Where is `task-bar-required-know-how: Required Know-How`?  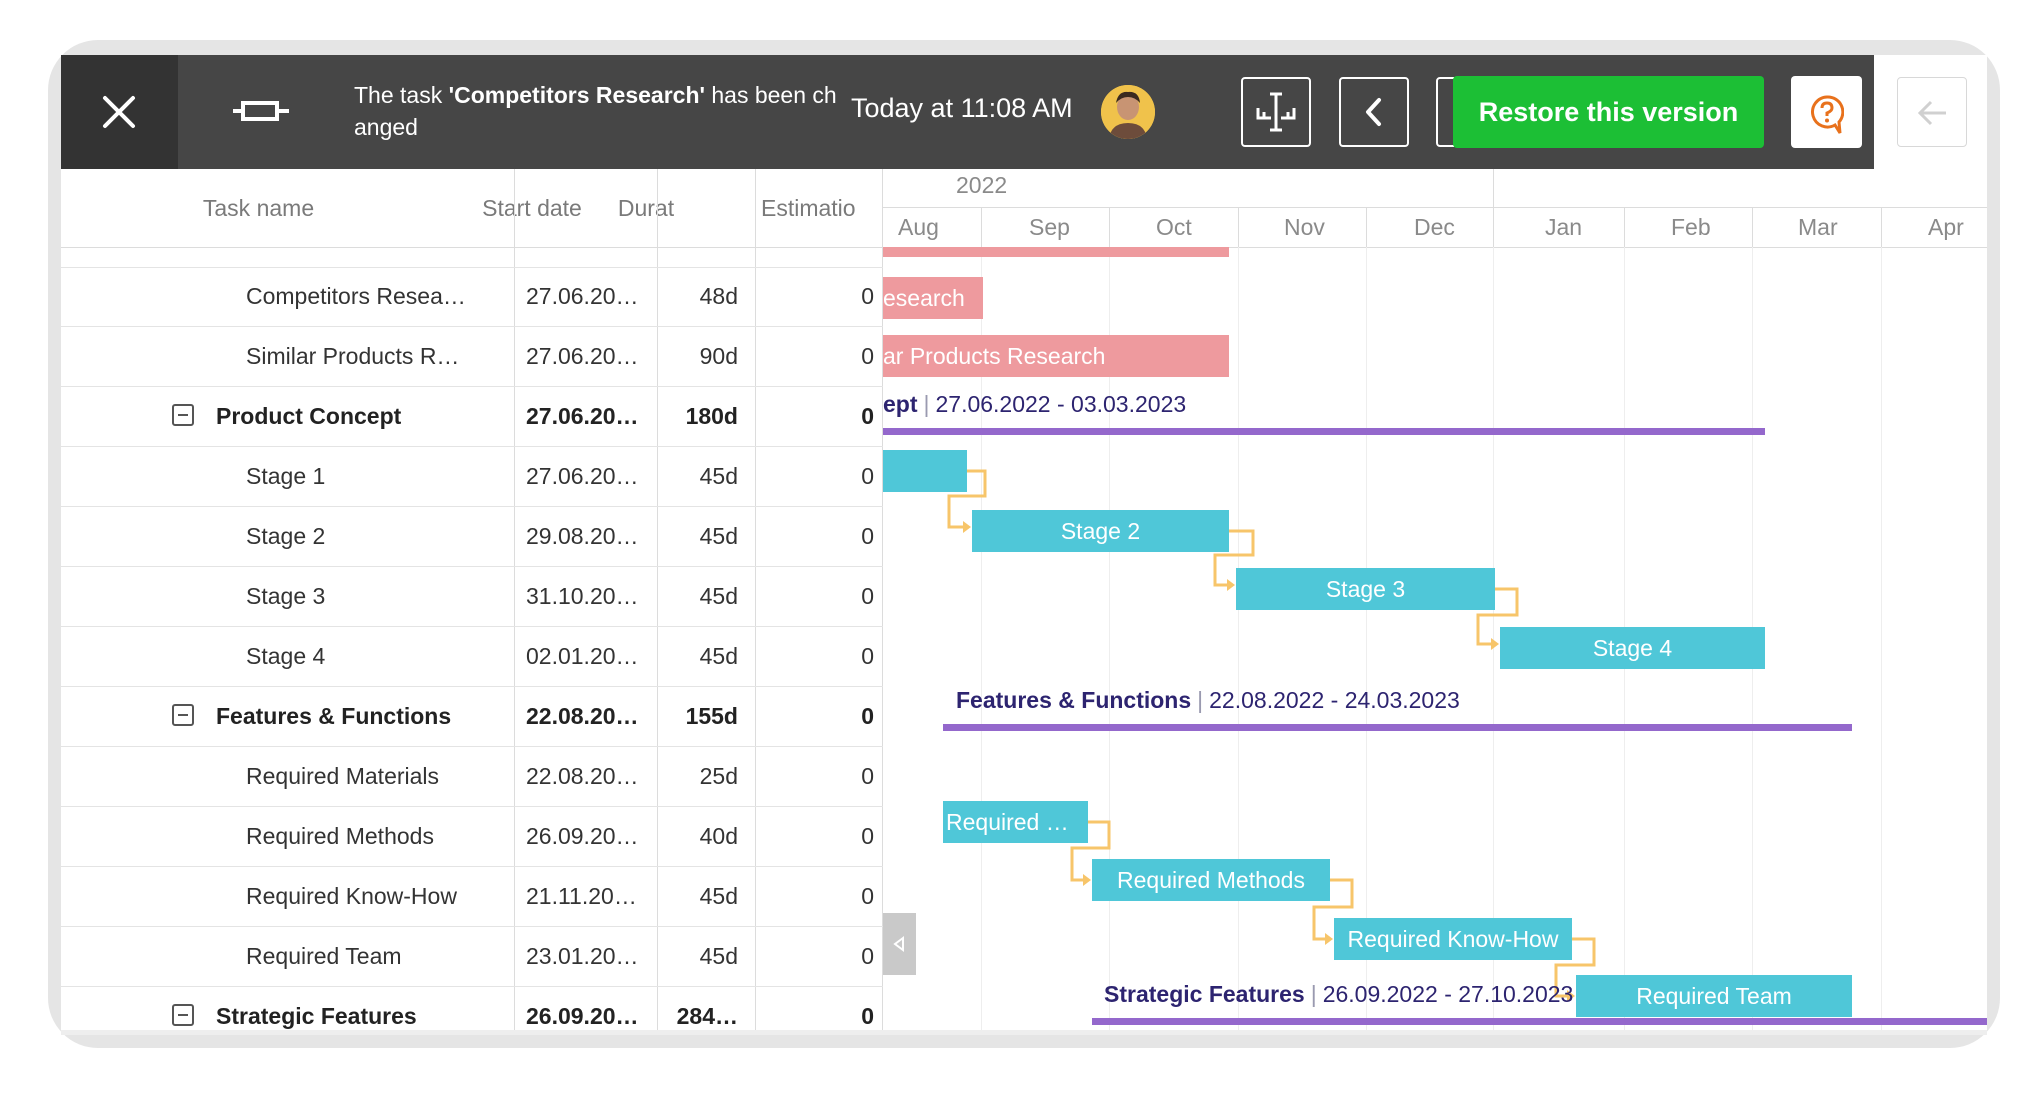 task-bar-required-know-how: Required Know-How is located at coordinates (1453, 939).